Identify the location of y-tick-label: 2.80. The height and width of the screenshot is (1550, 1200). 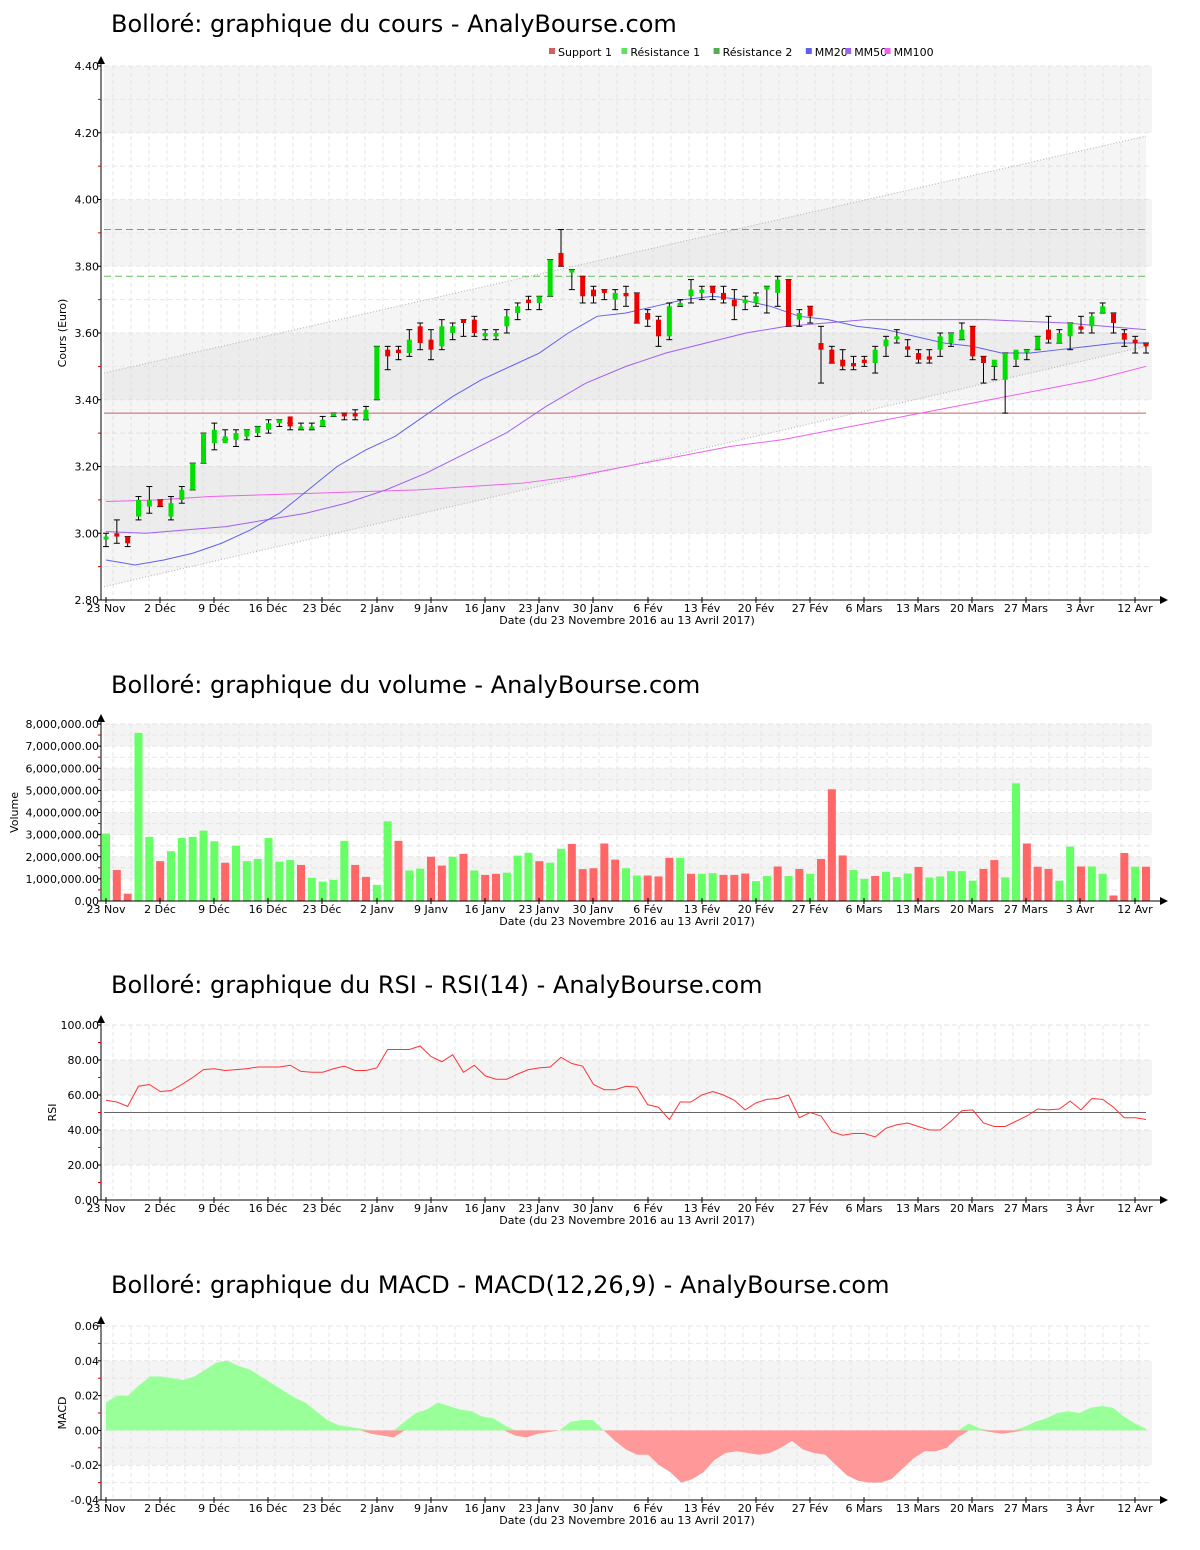
(87, 600).